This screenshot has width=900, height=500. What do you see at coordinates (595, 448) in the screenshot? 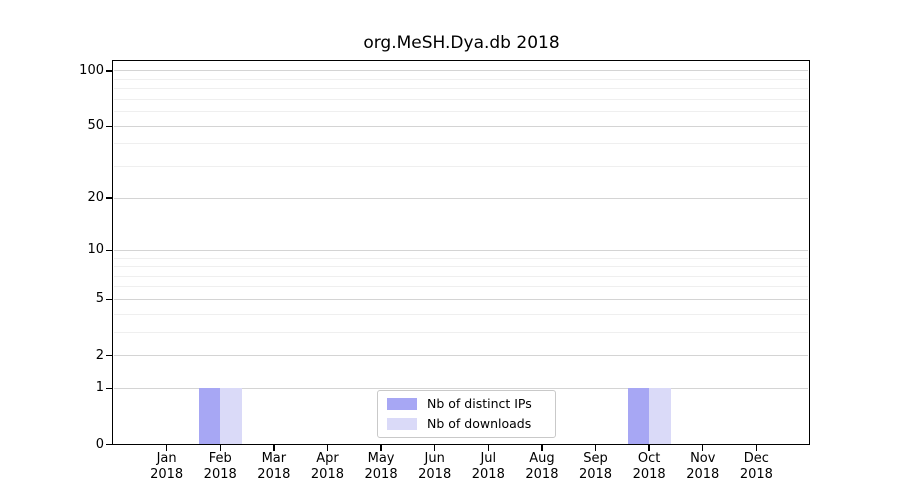
I see `x-tick-sep` at bounding box center [595, 448].